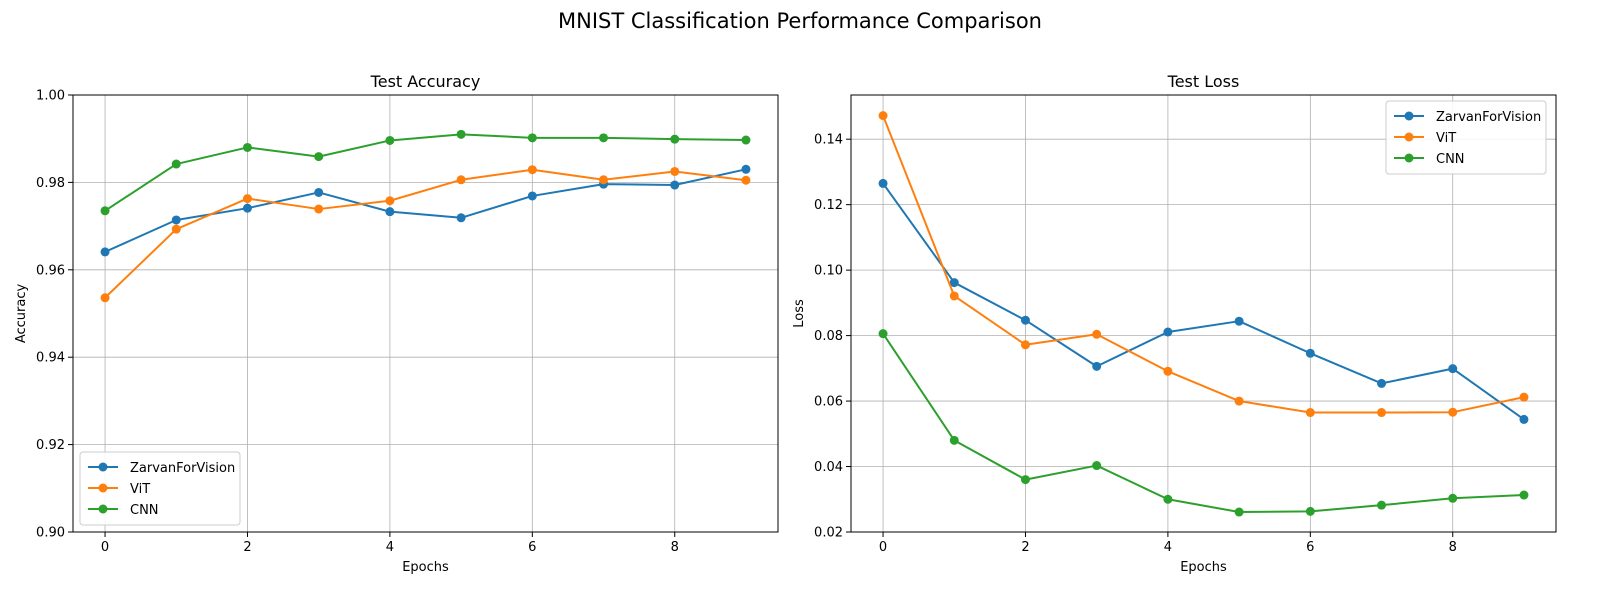  Describe the element at coordinates (50, 96) in the screenshot. I see `y-tick-label: 1.00` at that location.